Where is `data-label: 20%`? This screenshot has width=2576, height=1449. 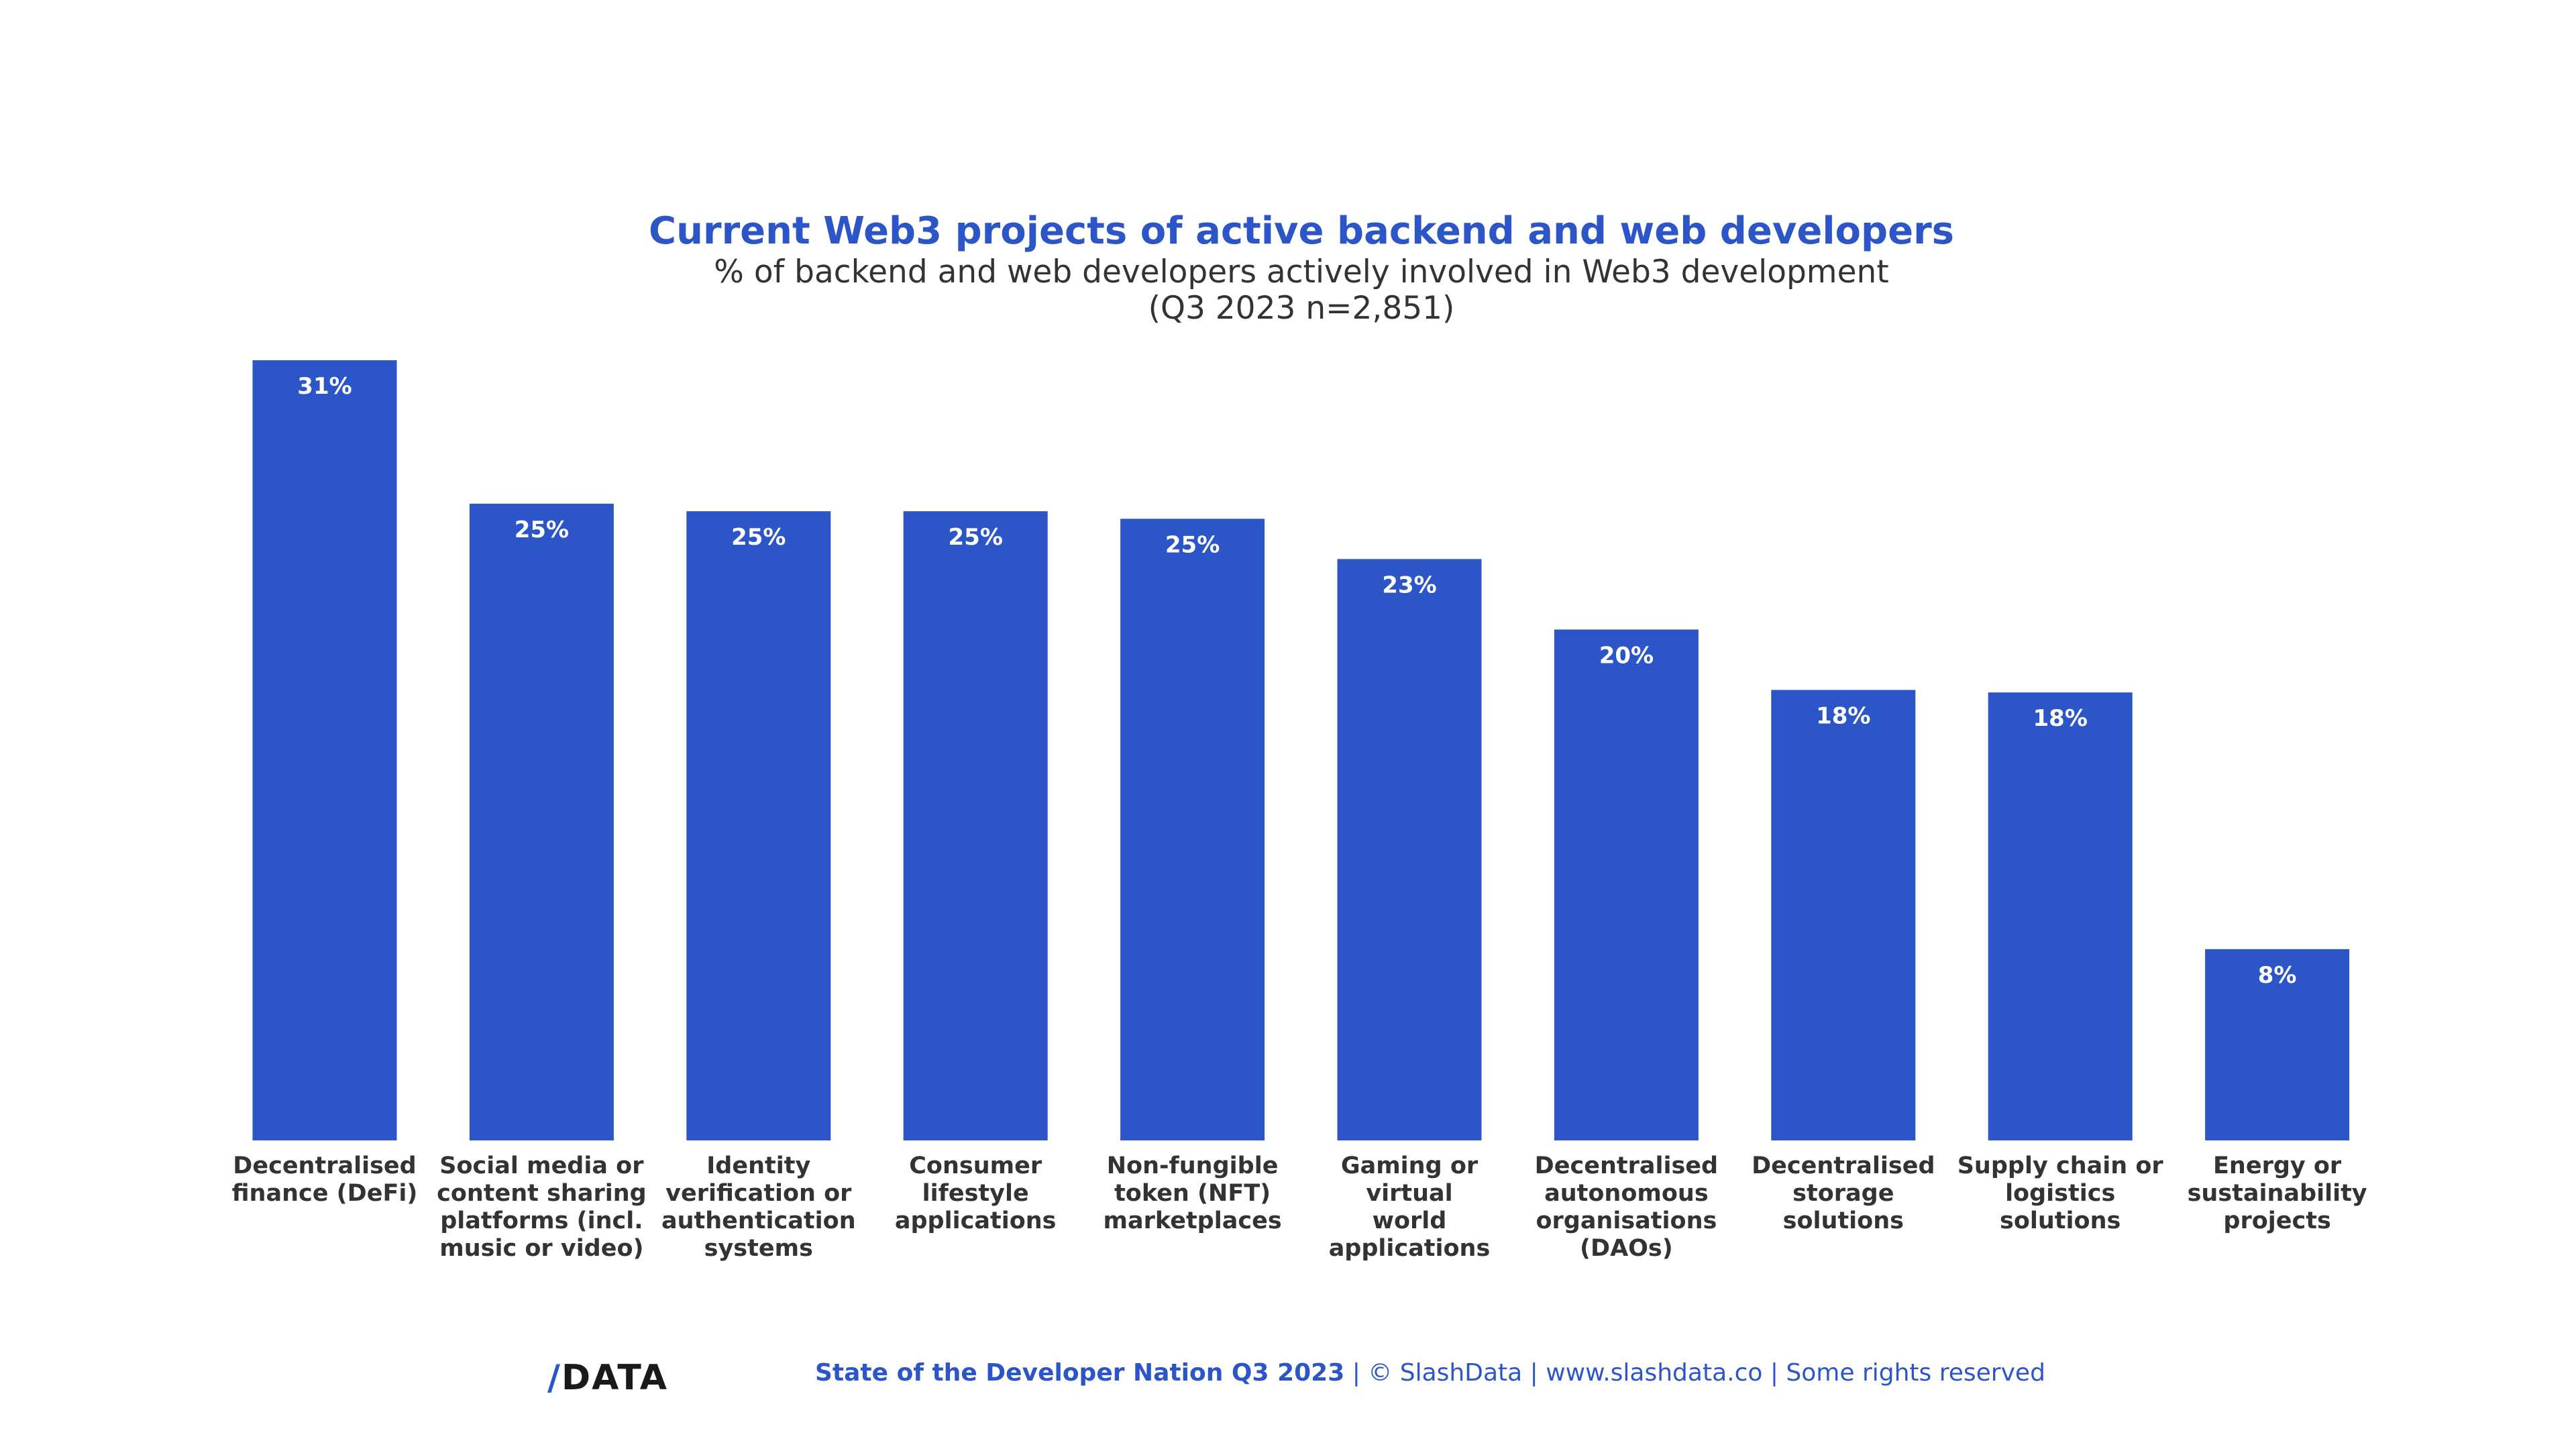
data-label: 20% is located at coordinates (1626, 655).